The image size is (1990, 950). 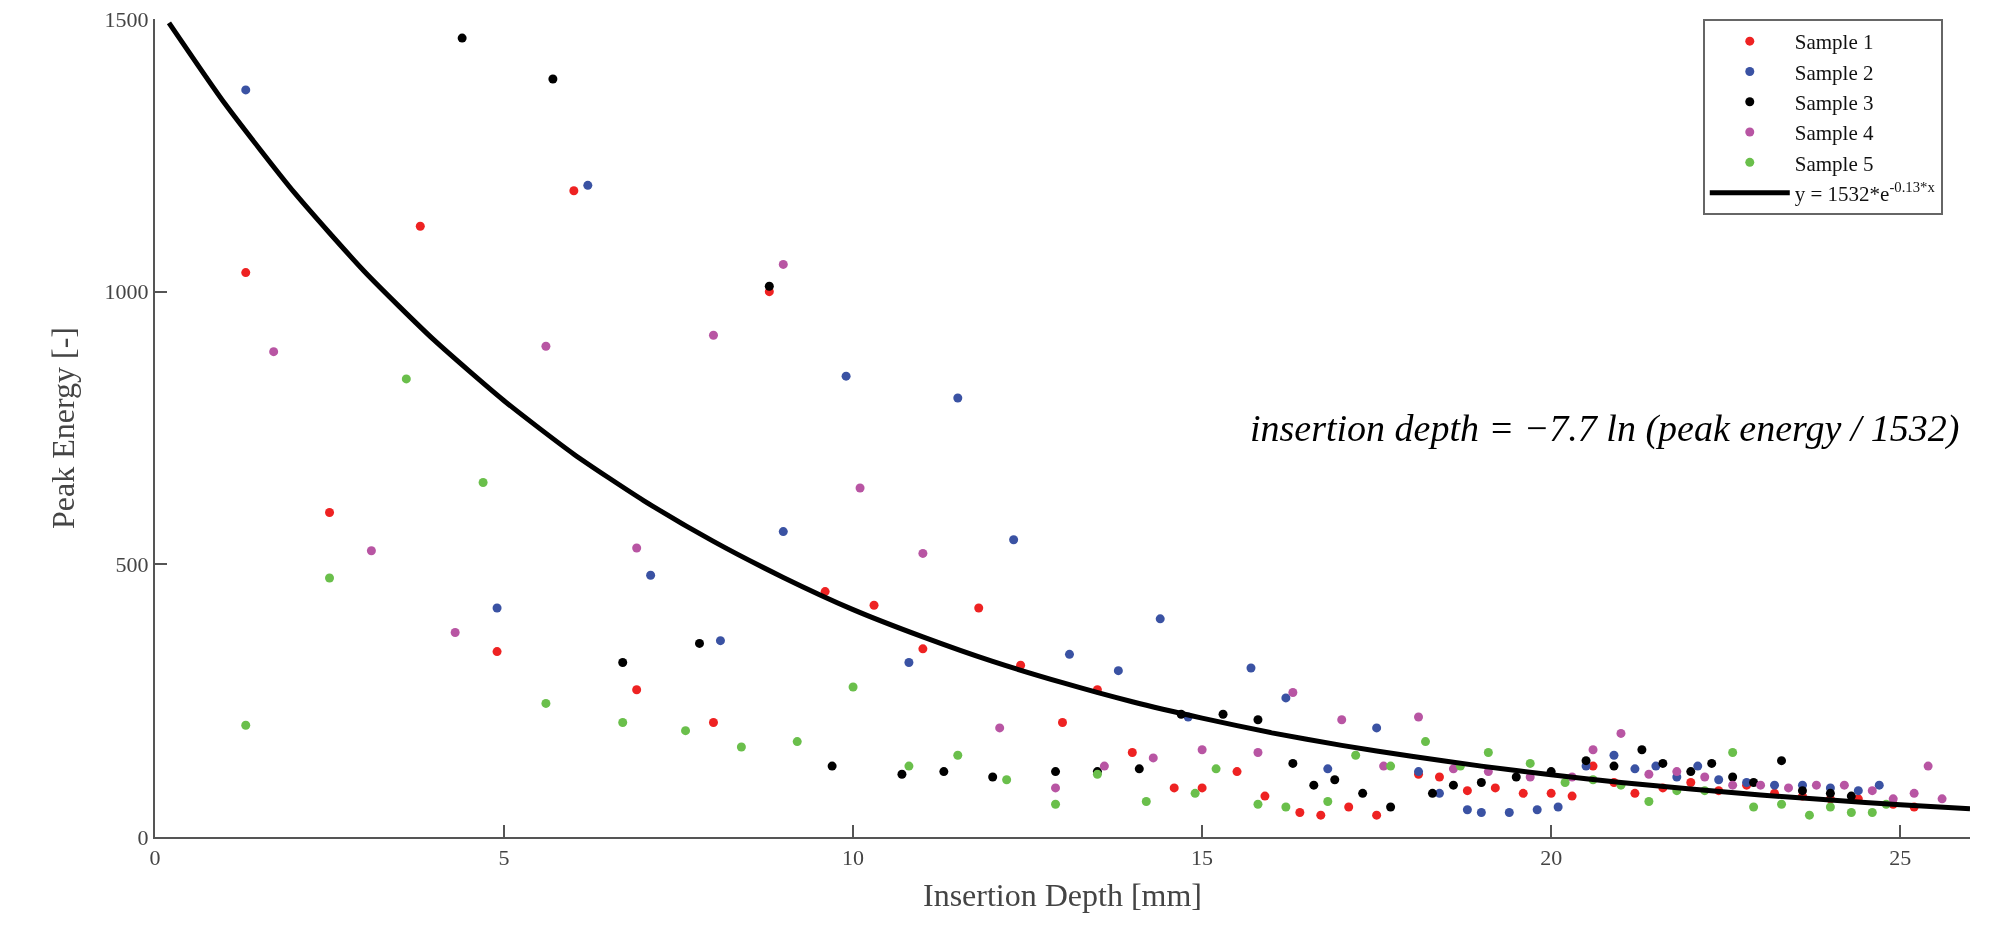 I want to click on y-tick-label: 500, so click(x=132, y=565).